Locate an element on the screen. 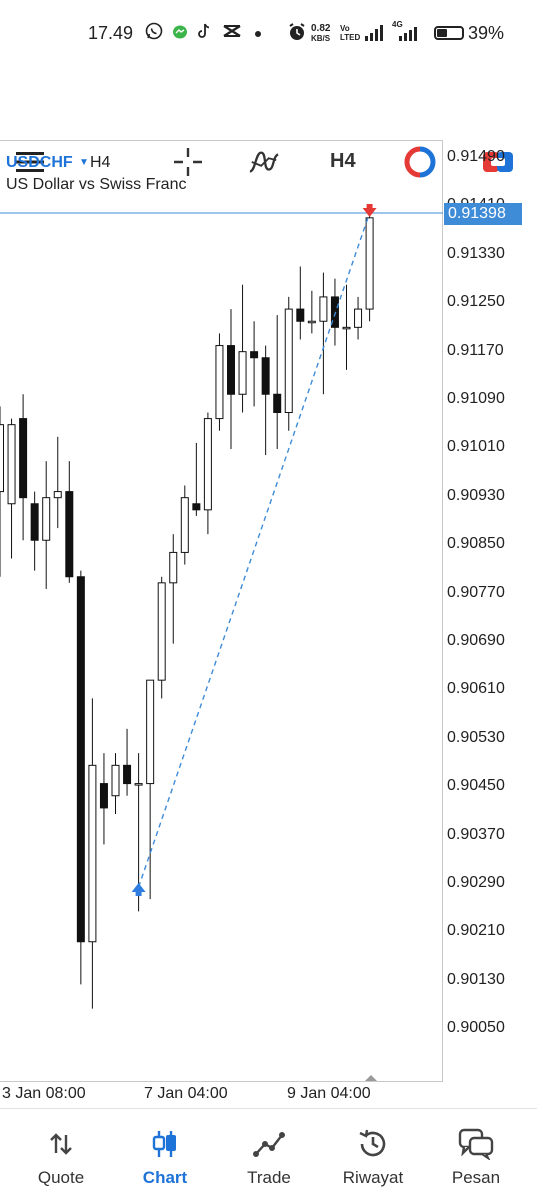 This screenshot has width=537, height=1201. price-axis-label: 0.90050 is located at coordinates (476, 1028).